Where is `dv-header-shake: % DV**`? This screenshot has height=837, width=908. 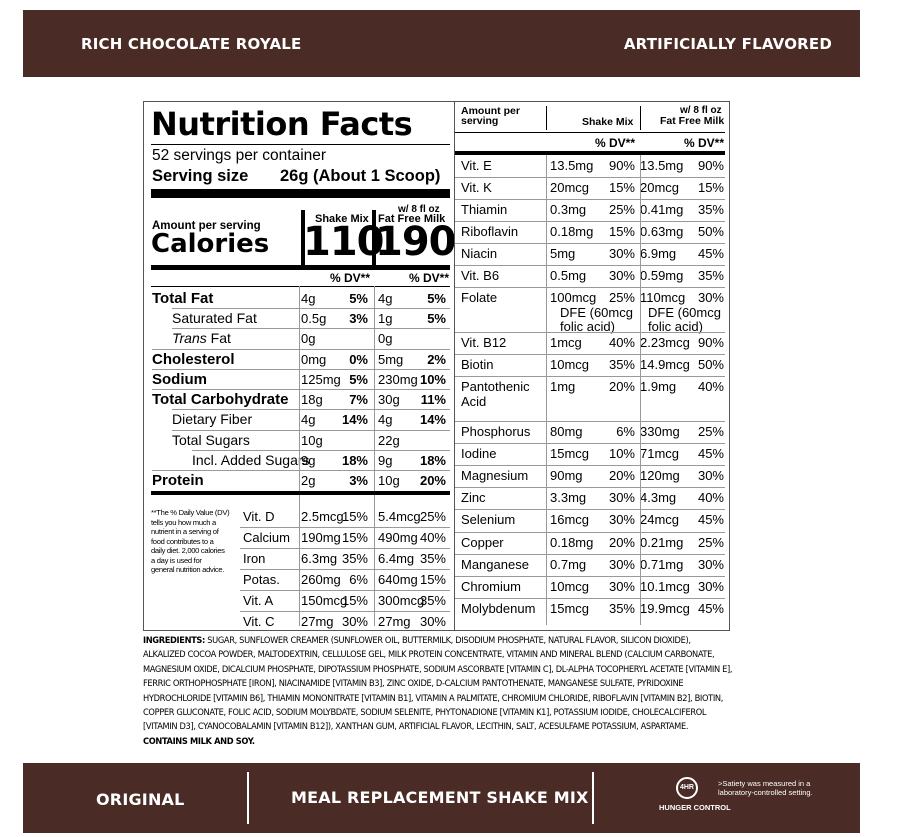
dv-header-shake: % DV** is located at coordinates (615, 143).